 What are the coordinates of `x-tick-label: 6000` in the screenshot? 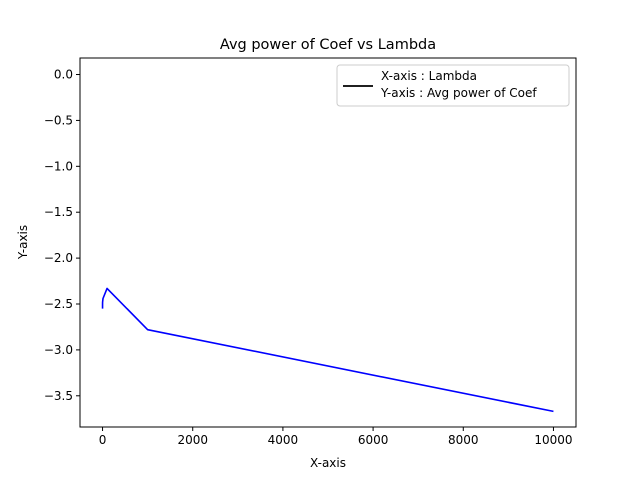 It's located at (373, 440).